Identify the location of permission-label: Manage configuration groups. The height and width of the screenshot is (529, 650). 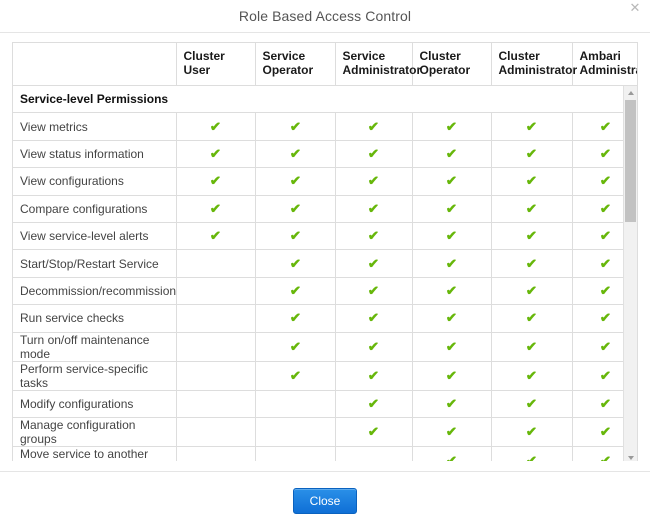
(95, 432).